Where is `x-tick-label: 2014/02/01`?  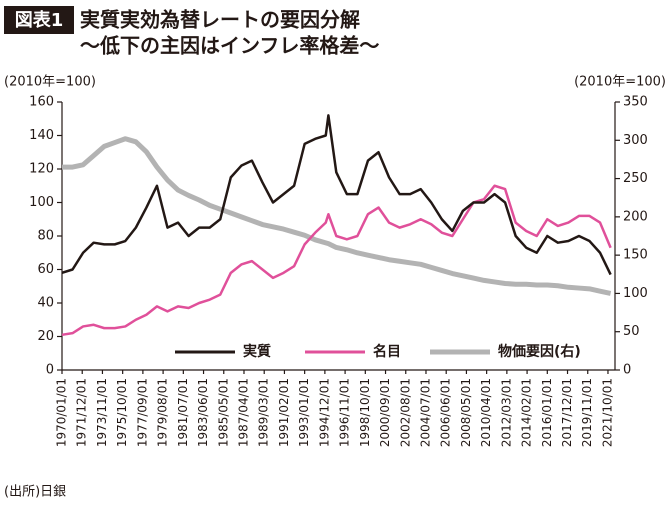
x-tick-label: 2014/02/01 is located at coordinates (527, 412).